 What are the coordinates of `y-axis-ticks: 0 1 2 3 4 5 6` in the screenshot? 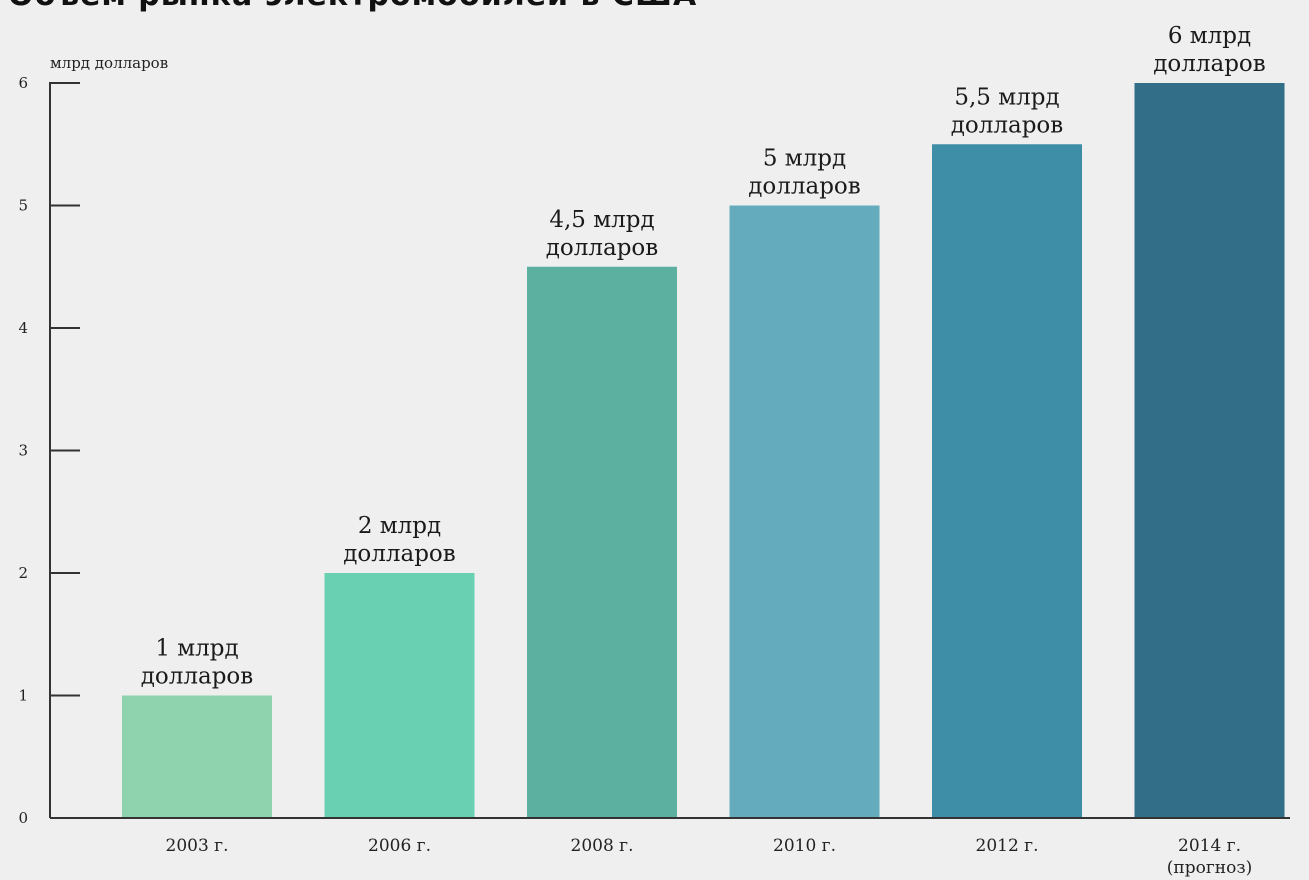 It's located at (49, 450).